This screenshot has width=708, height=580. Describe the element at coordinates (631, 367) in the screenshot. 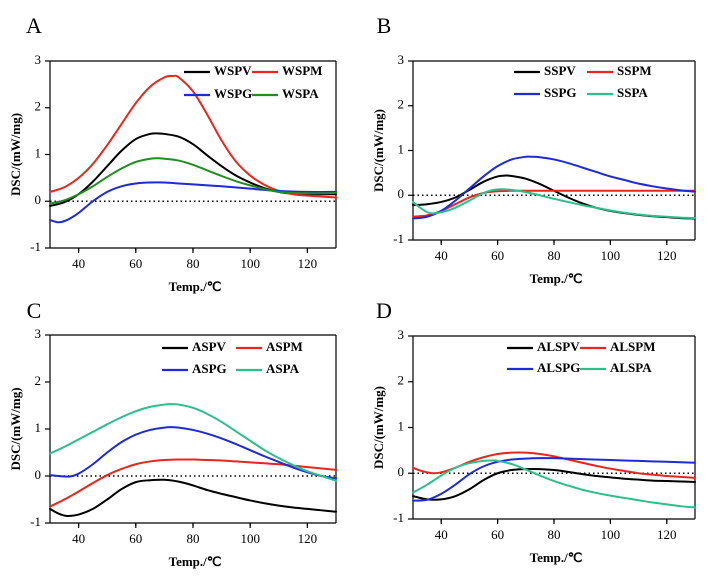

I see `legend-label-alspa: ALSPA` at that location.